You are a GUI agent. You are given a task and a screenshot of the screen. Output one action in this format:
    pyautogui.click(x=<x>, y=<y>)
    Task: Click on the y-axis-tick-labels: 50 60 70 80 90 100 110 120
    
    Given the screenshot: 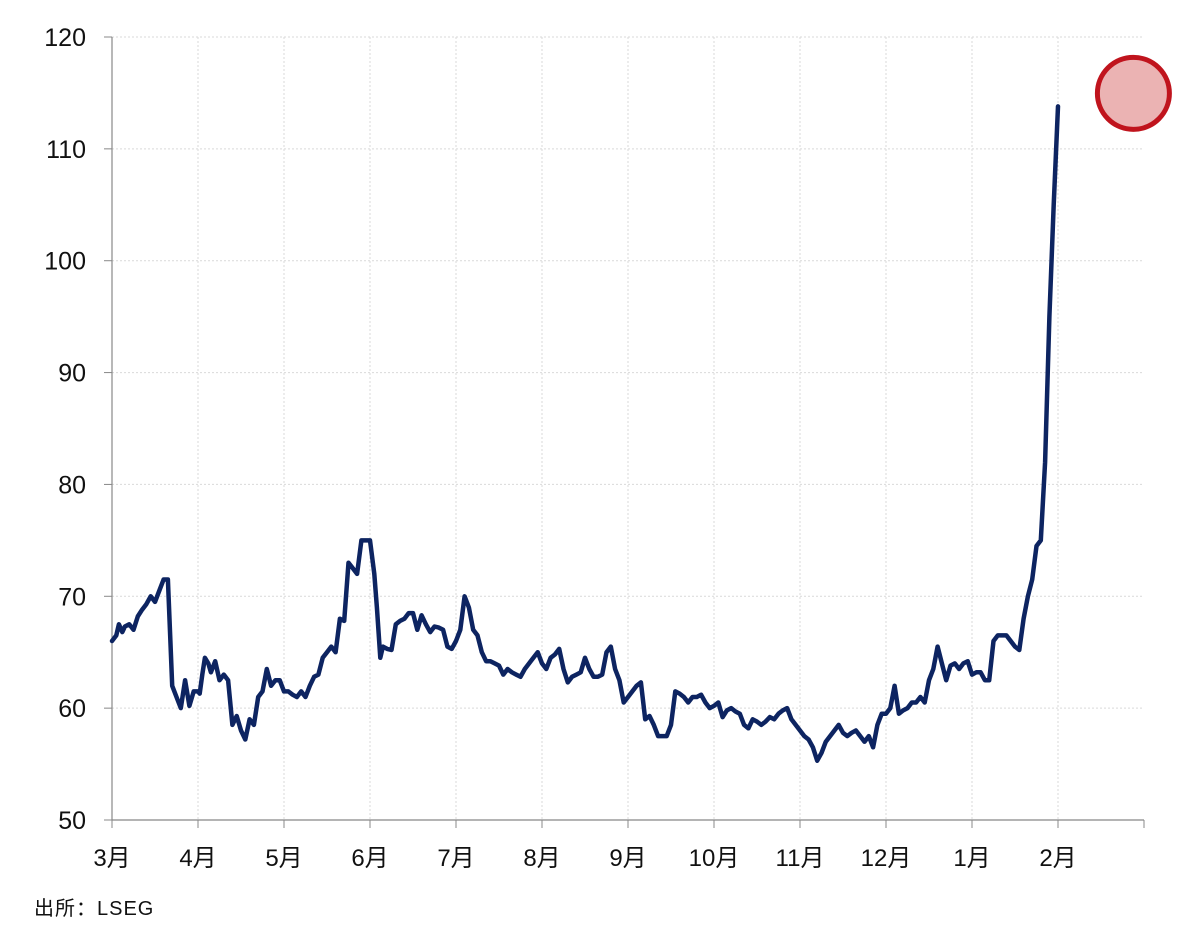 What is the action you would take?
    pyautogui.click(x=65, y=429)
    